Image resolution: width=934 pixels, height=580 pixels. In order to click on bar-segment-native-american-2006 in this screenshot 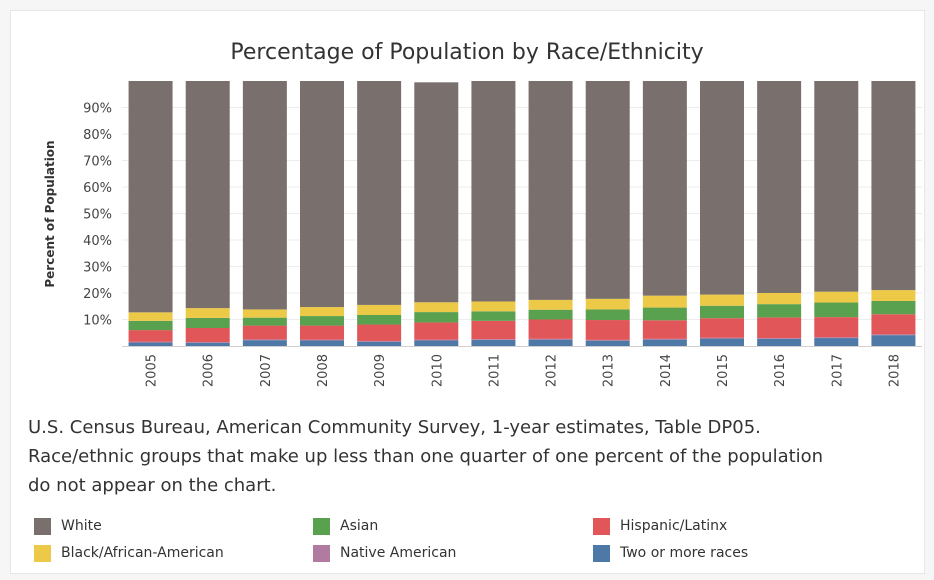, I will do `click(207, 342)`.